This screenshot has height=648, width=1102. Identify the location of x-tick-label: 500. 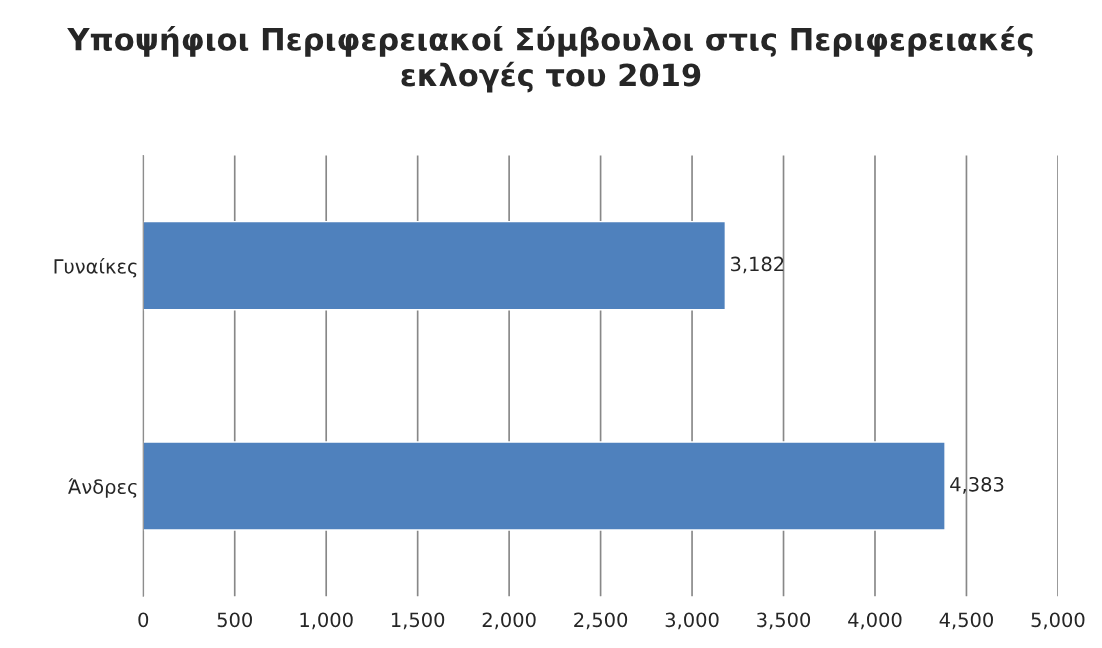
(234, 620).